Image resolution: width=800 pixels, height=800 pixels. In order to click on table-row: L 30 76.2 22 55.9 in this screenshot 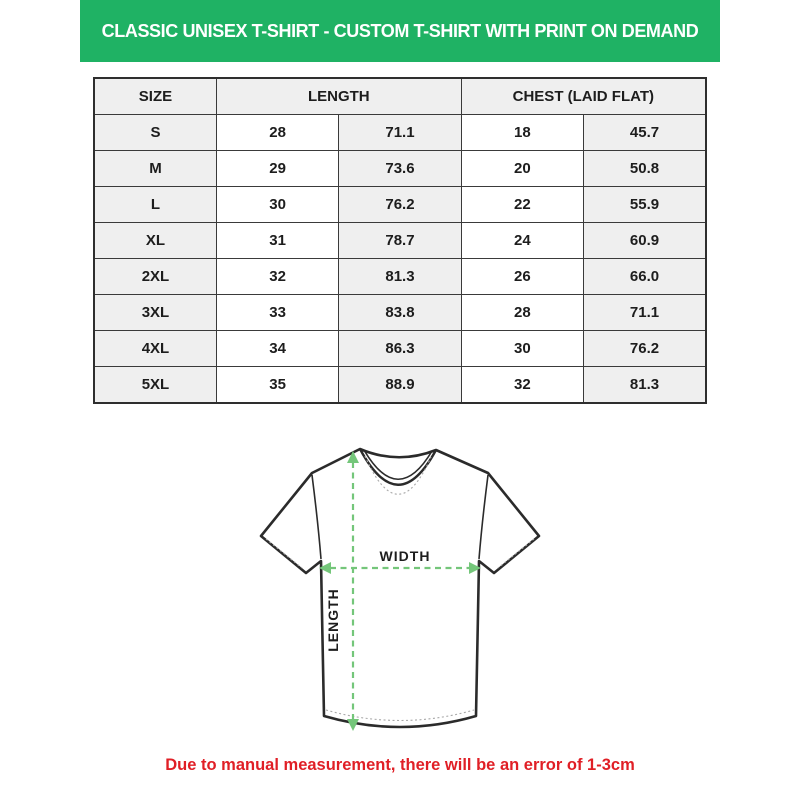, I will do `click(400, 204)`.